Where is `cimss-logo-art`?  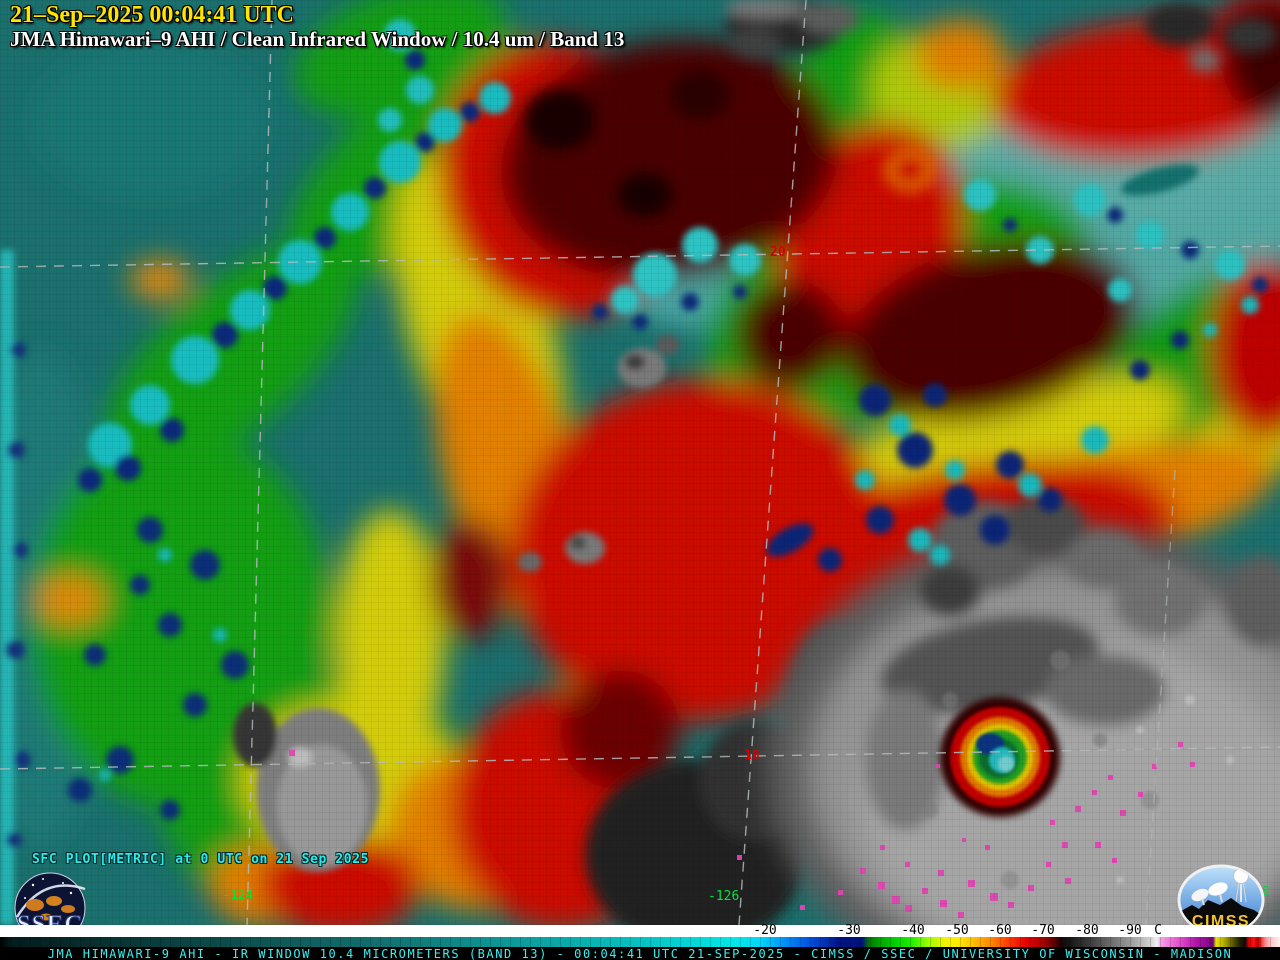 cimss-logo-art is located at coordinates (1221, 896).